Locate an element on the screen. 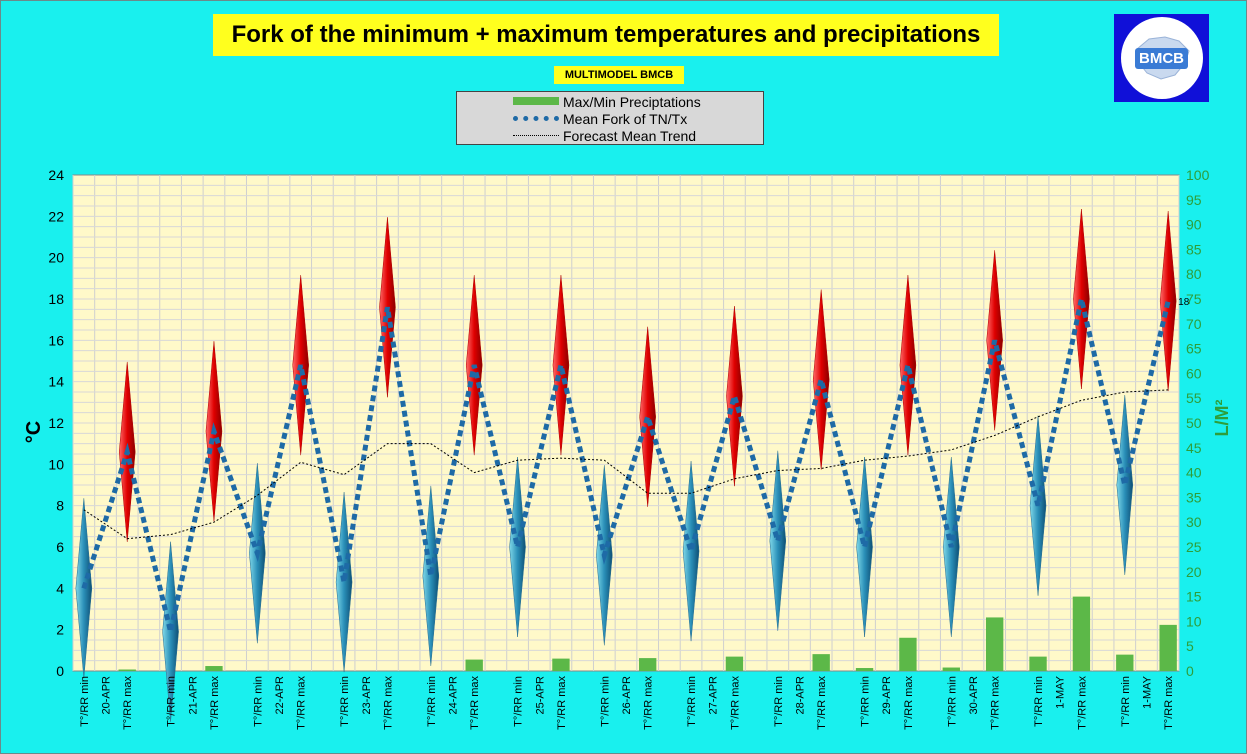  legend-swatch-precipitation is located at coordinates (536, 101).